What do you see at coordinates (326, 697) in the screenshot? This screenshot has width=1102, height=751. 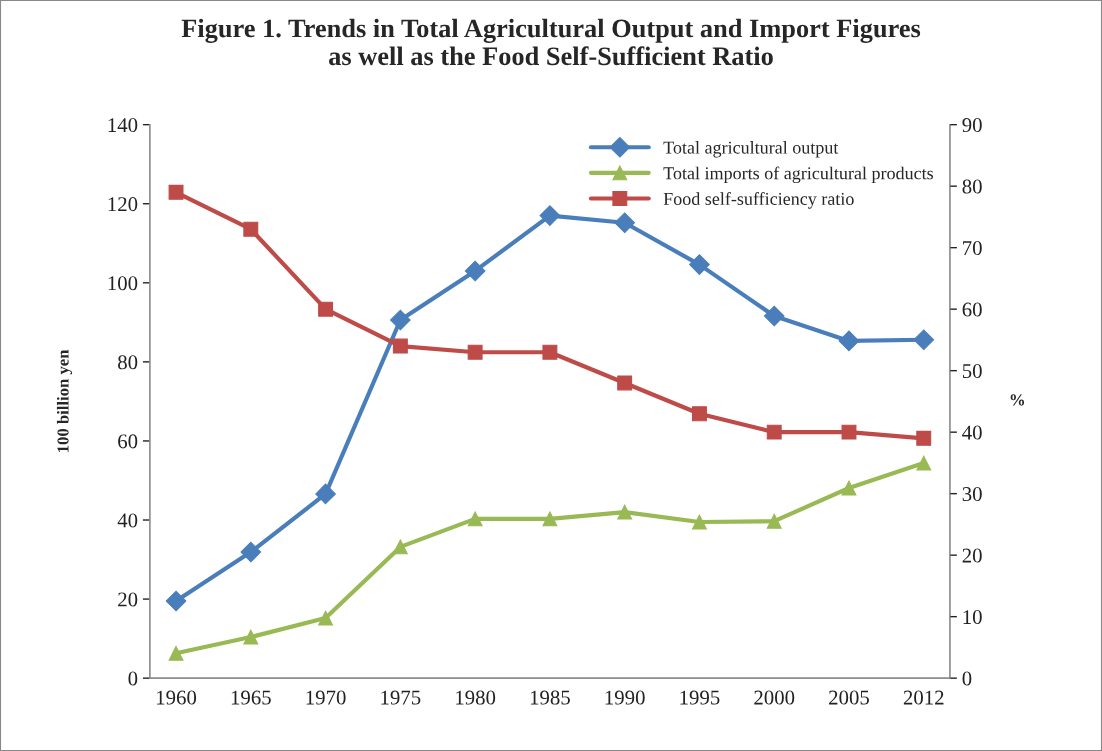 I see `x-tick-label: 1970` at bounding box center [326, 697].